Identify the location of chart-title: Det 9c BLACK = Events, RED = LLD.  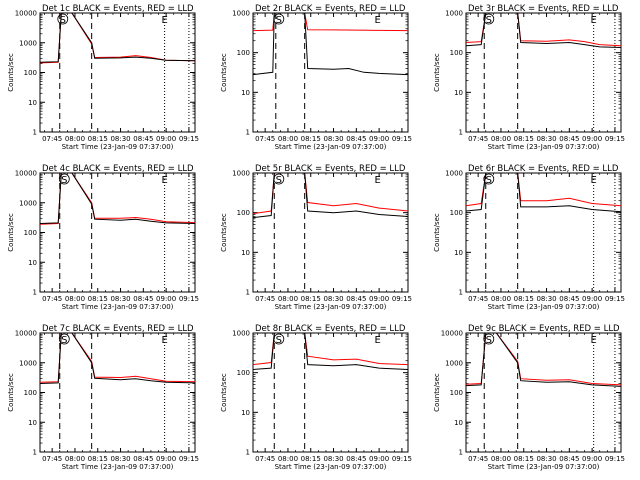
(544, 329).